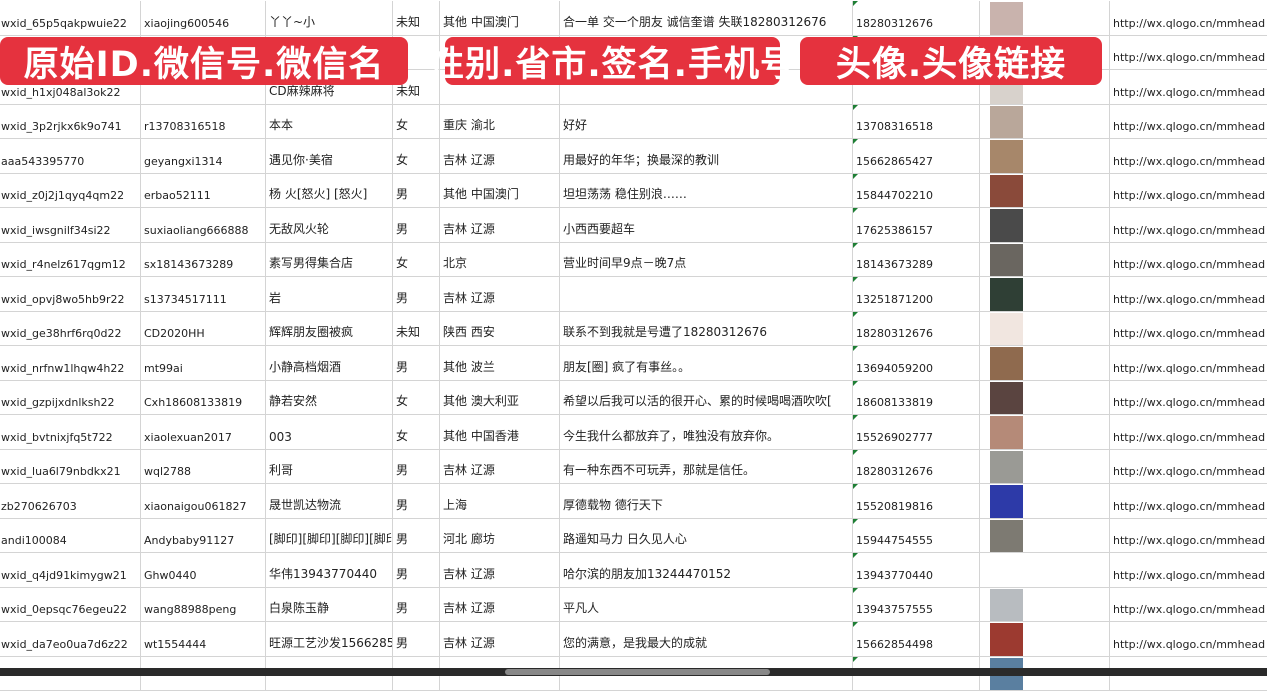 This screenshot has width=1267, height=691. I want to click on cell-signature: 厚德载物 德行天下, so click(706, 501).